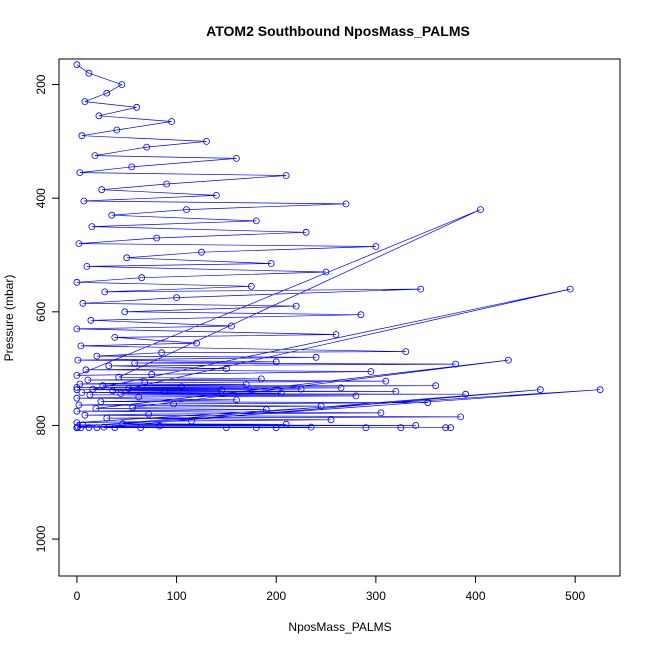  I want to click on chart-title: ATOM2 Southbound NposMass_PALMS, so click(338, 31).